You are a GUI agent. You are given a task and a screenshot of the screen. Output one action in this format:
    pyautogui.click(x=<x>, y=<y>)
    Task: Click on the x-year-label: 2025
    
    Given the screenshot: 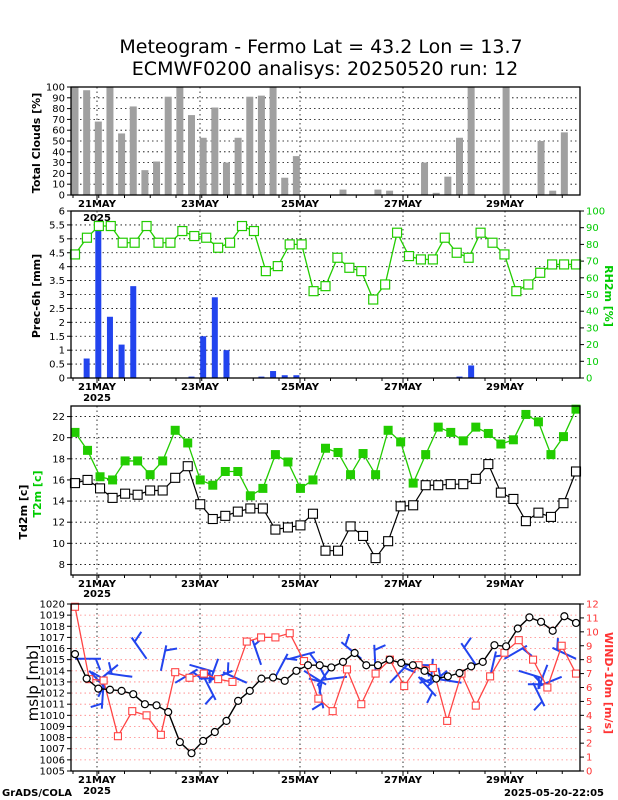 What is the action you would take?
    pyautogui.click(x=97, y=594)
    